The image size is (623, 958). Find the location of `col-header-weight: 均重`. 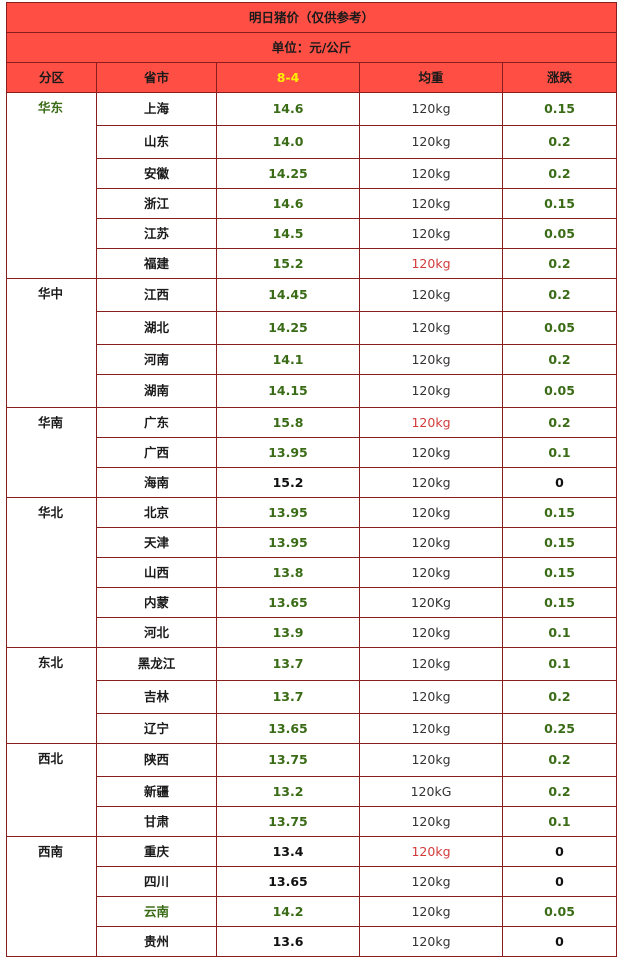

col-header-weight: 均重 is located at coordinates (431, 77).